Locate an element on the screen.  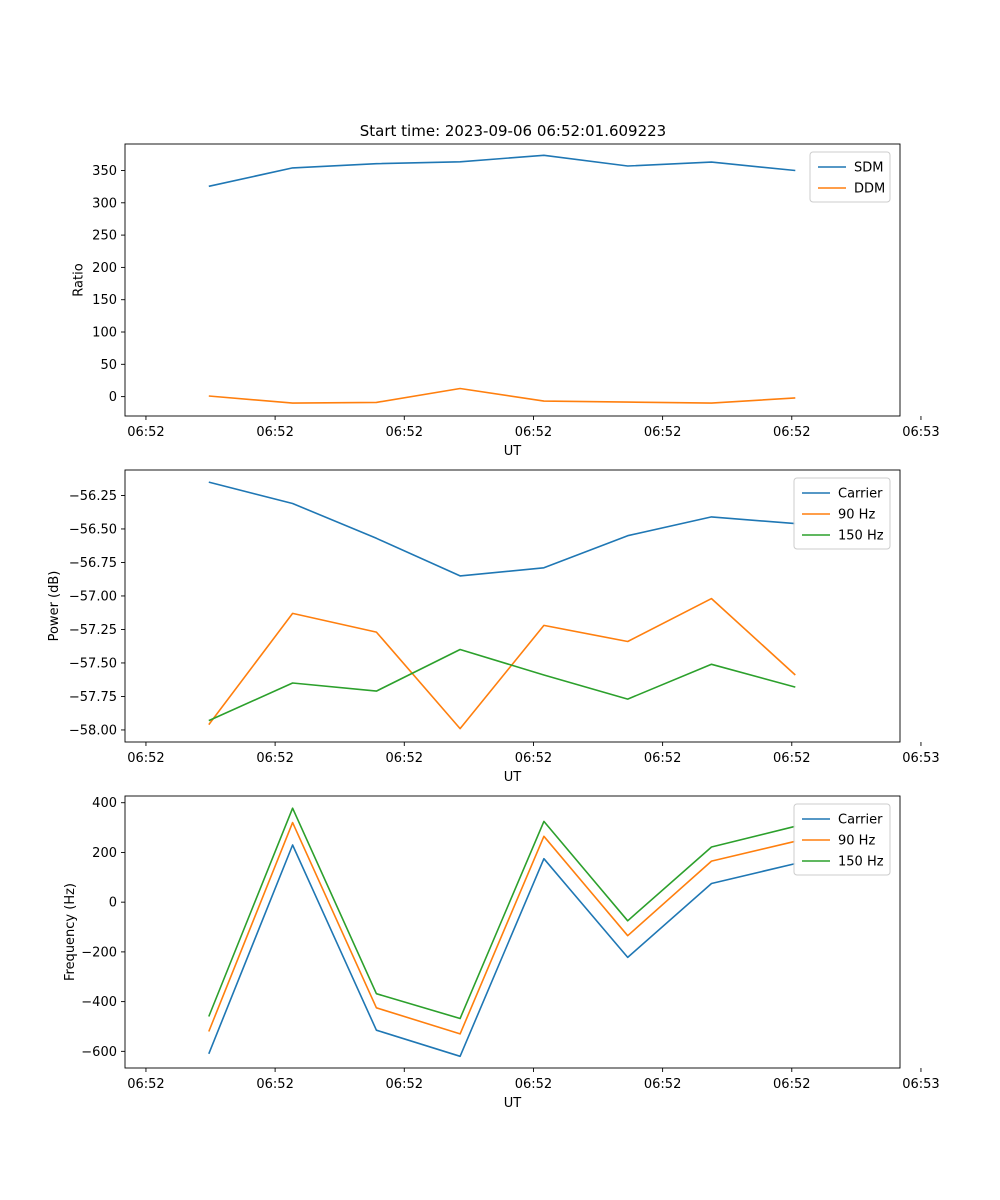
y-tick-label: −400 is located at coordinates (99, 1002).